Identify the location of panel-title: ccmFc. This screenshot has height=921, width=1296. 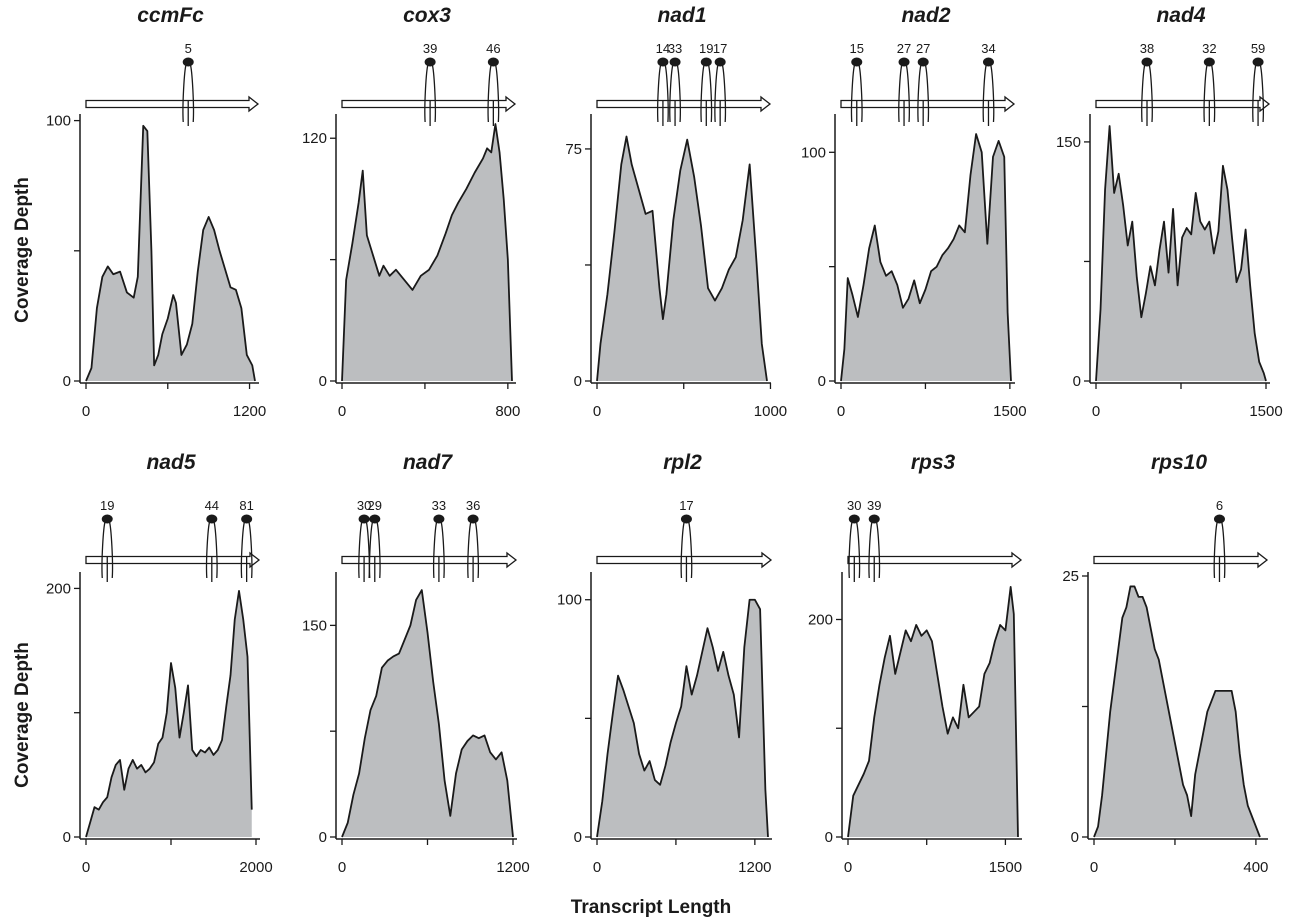
(170, 15).